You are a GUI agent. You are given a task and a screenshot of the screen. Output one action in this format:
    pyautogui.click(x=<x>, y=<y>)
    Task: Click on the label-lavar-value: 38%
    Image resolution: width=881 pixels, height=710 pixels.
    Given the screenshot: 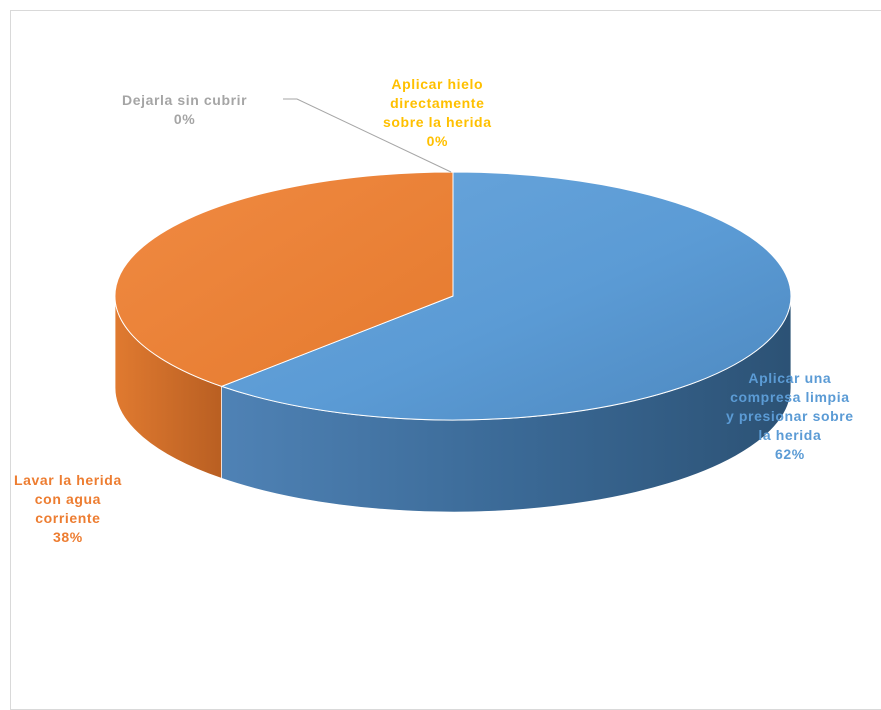 What is the action you would take?
    pyautogui.click(x=68, y=537)
    